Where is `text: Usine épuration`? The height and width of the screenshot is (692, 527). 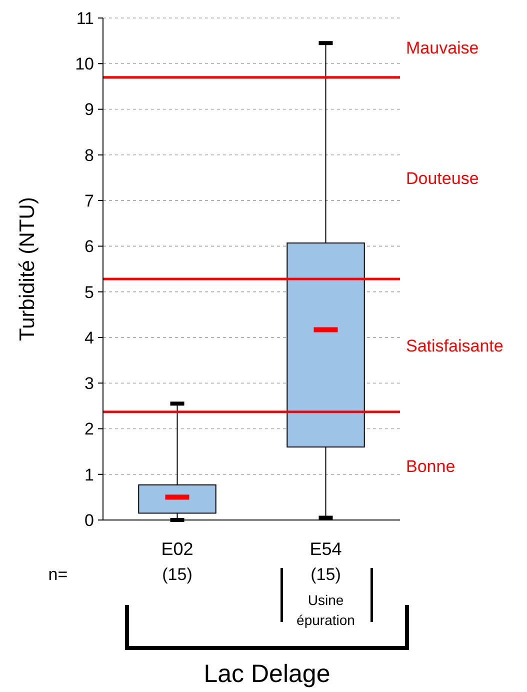
text: Usine épuration is located at coordinates (325, 610).